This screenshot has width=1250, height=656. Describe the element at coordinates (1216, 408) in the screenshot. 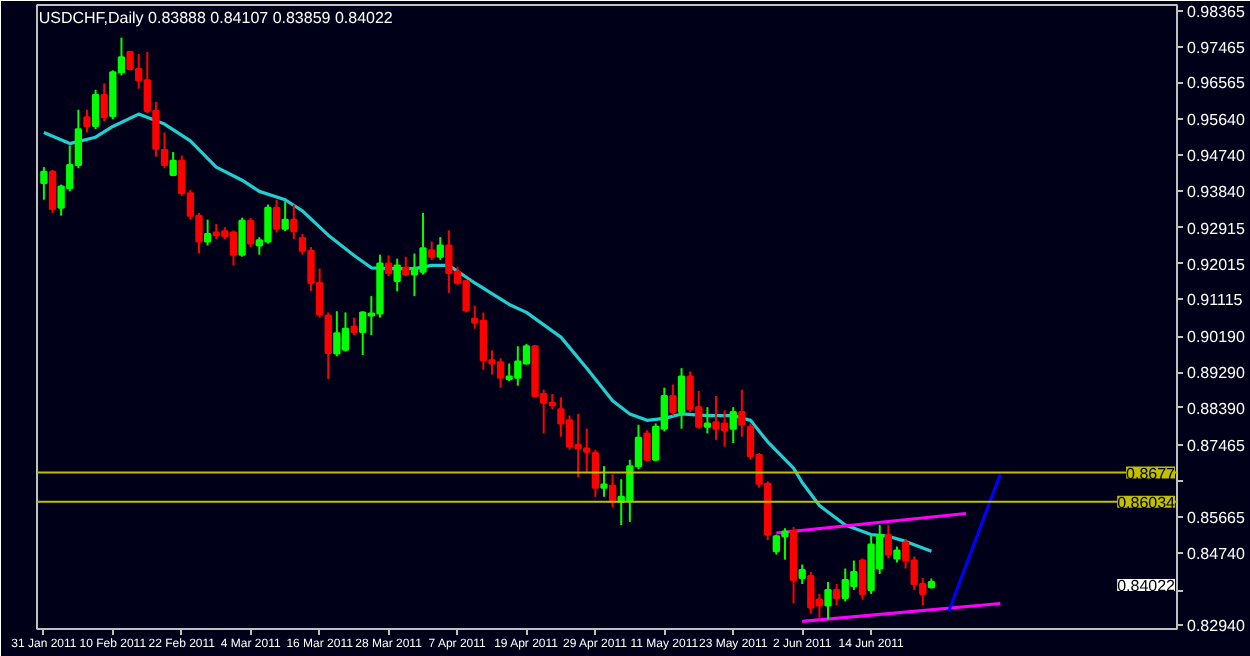

I see `y-tick-label: 0.88390` at that location.